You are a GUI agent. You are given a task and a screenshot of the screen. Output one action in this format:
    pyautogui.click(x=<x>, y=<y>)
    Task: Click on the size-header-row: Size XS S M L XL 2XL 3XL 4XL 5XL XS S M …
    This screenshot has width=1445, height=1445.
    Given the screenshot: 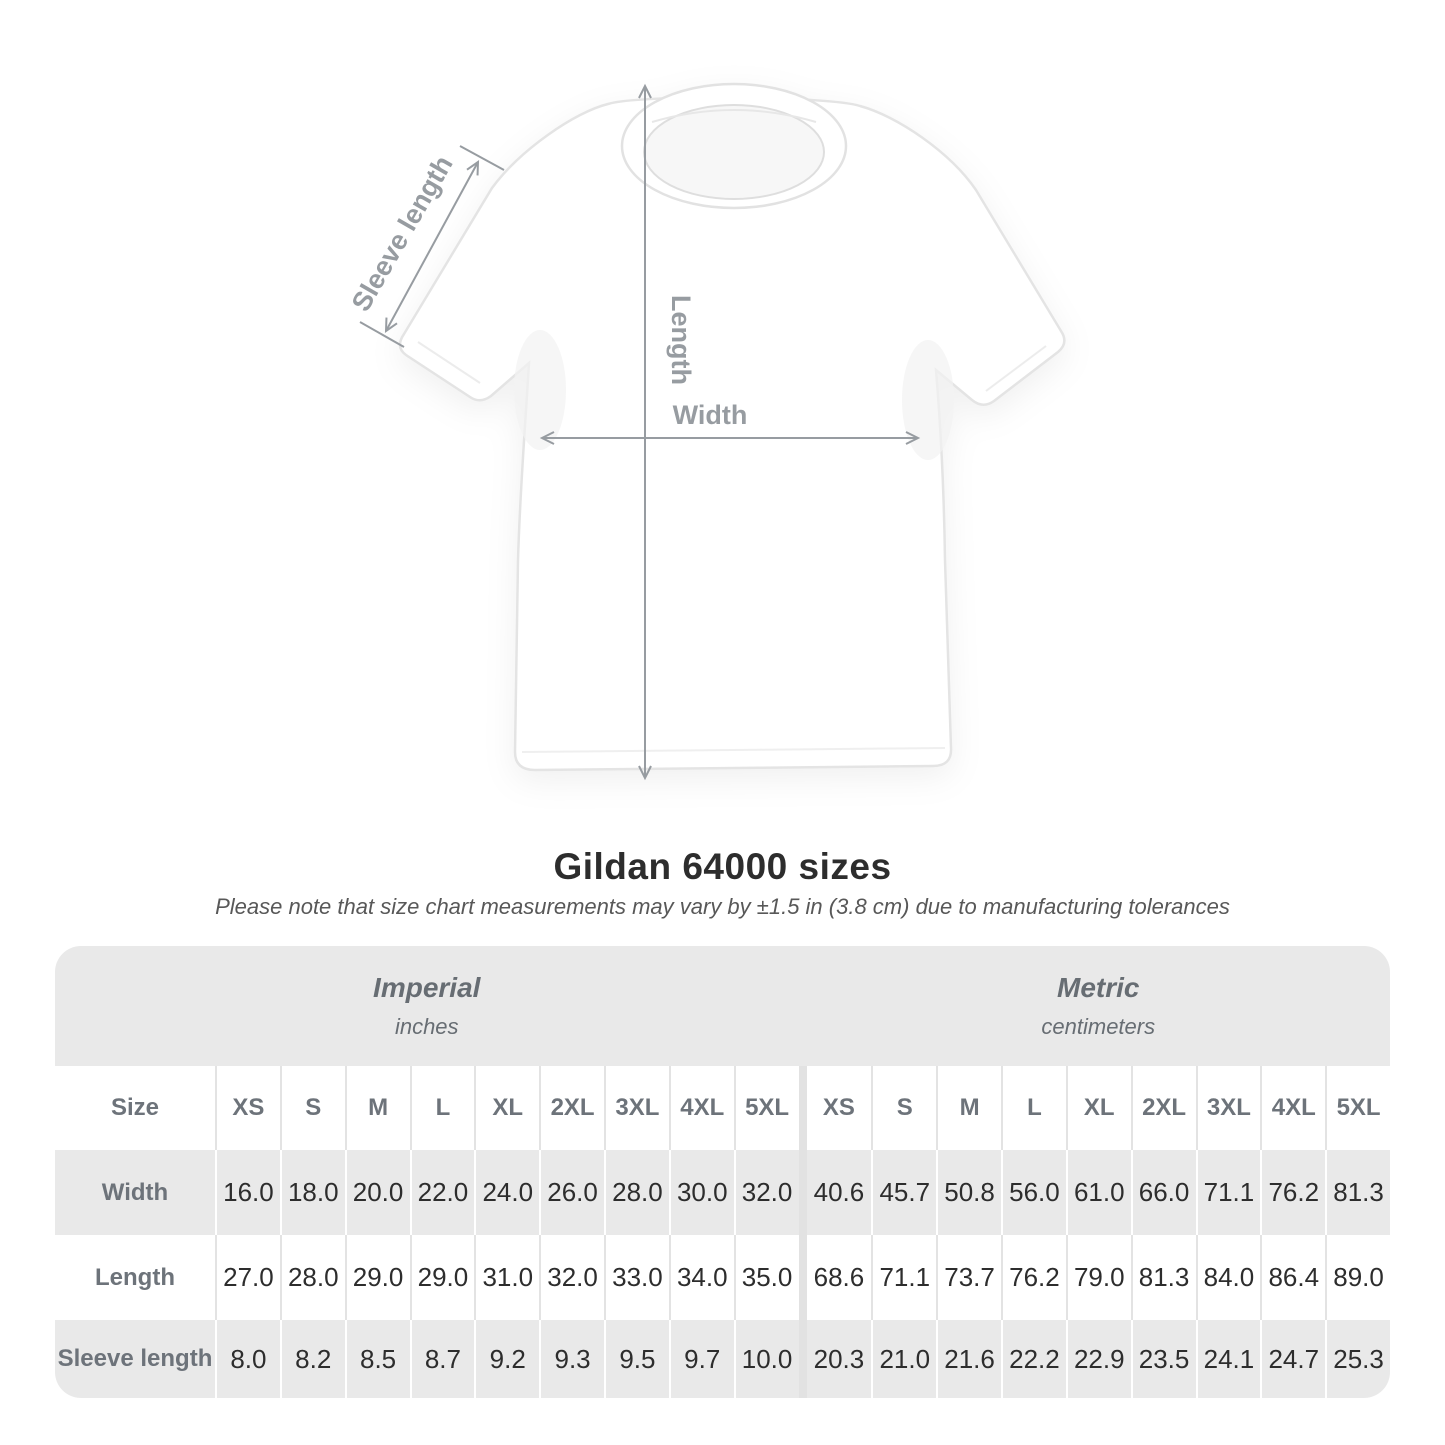 What is the action you would take?
    pyautogui.click(x=722, y=1108)
    